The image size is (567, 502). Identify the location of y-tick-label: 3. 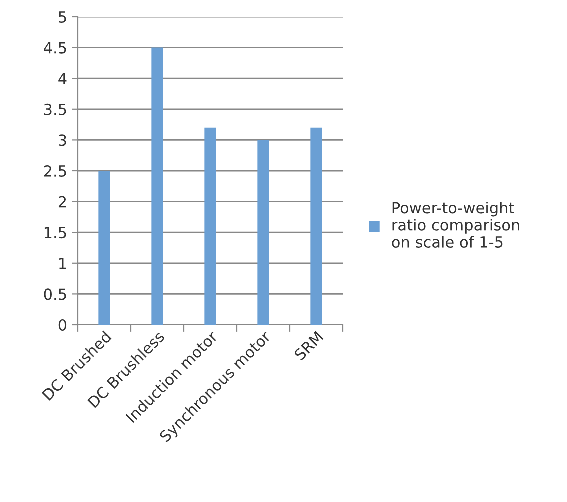
(62, 140).